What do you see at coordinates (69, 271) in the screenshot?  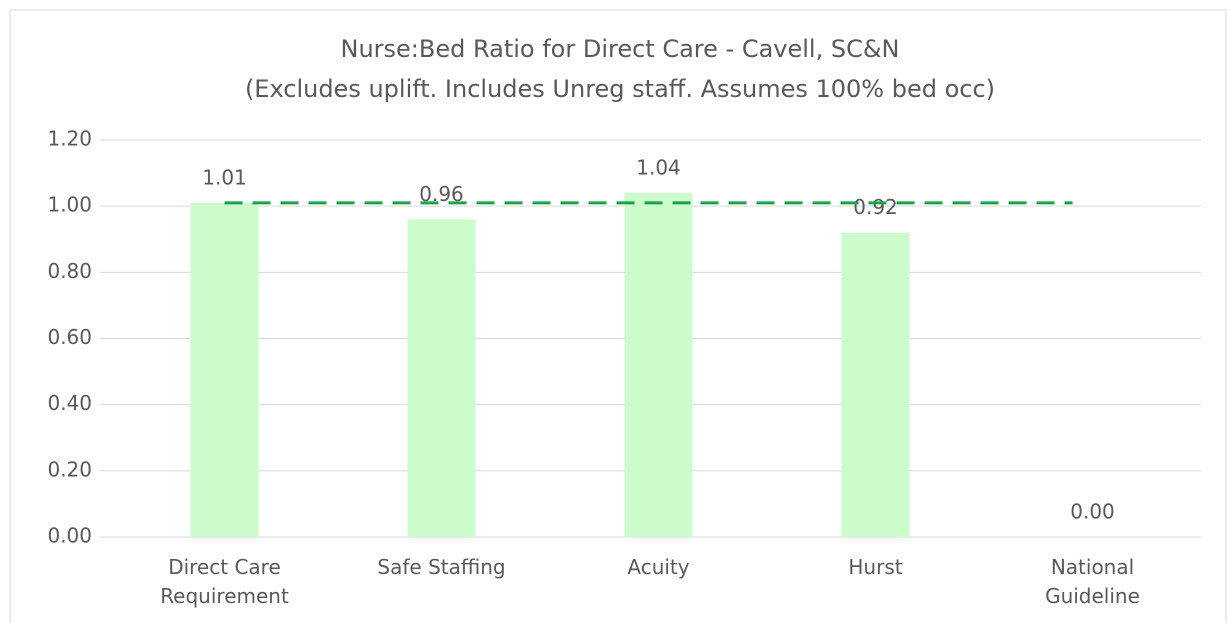 I see `y-tick-label: 0.80` at bounding box center [69, 271].